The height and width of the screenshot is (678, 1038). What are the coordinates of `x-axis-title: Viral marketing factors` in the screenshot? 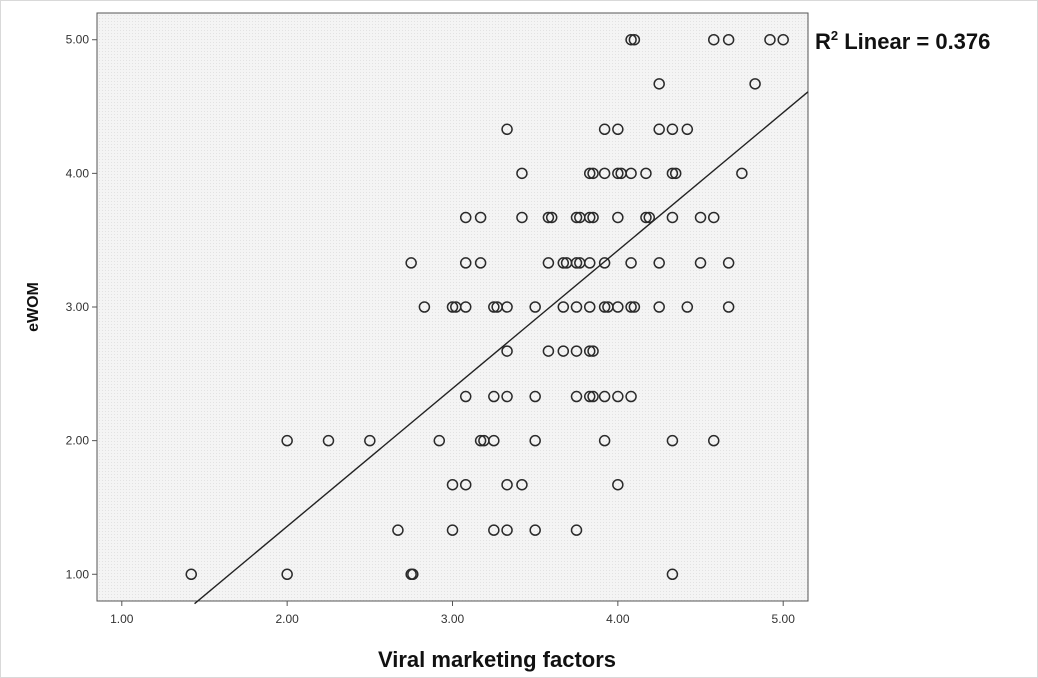 It's located at (497, 659).